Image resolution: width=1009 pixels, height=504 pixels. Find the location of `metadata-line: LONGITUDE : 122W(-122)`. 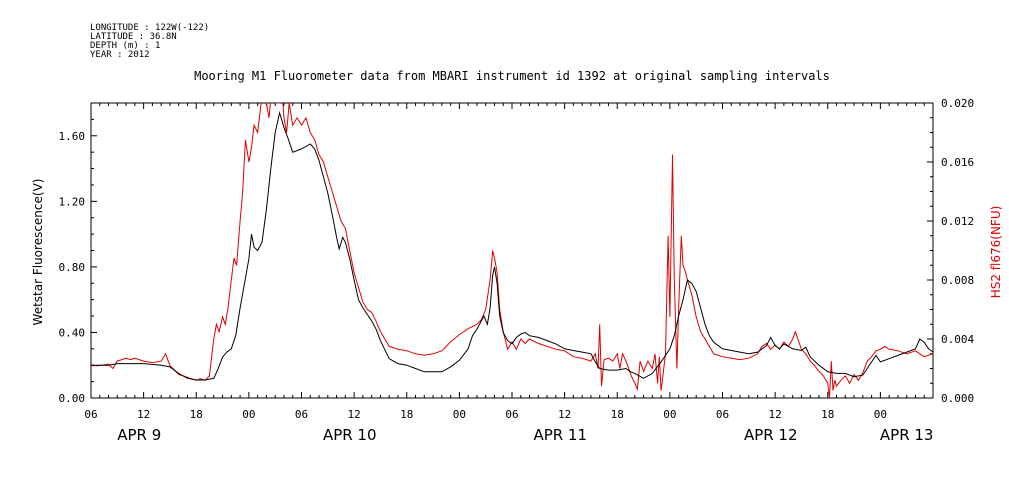

metadata-line: LONGITUDE : 122W(-122) is located at coordinates (149, 28).